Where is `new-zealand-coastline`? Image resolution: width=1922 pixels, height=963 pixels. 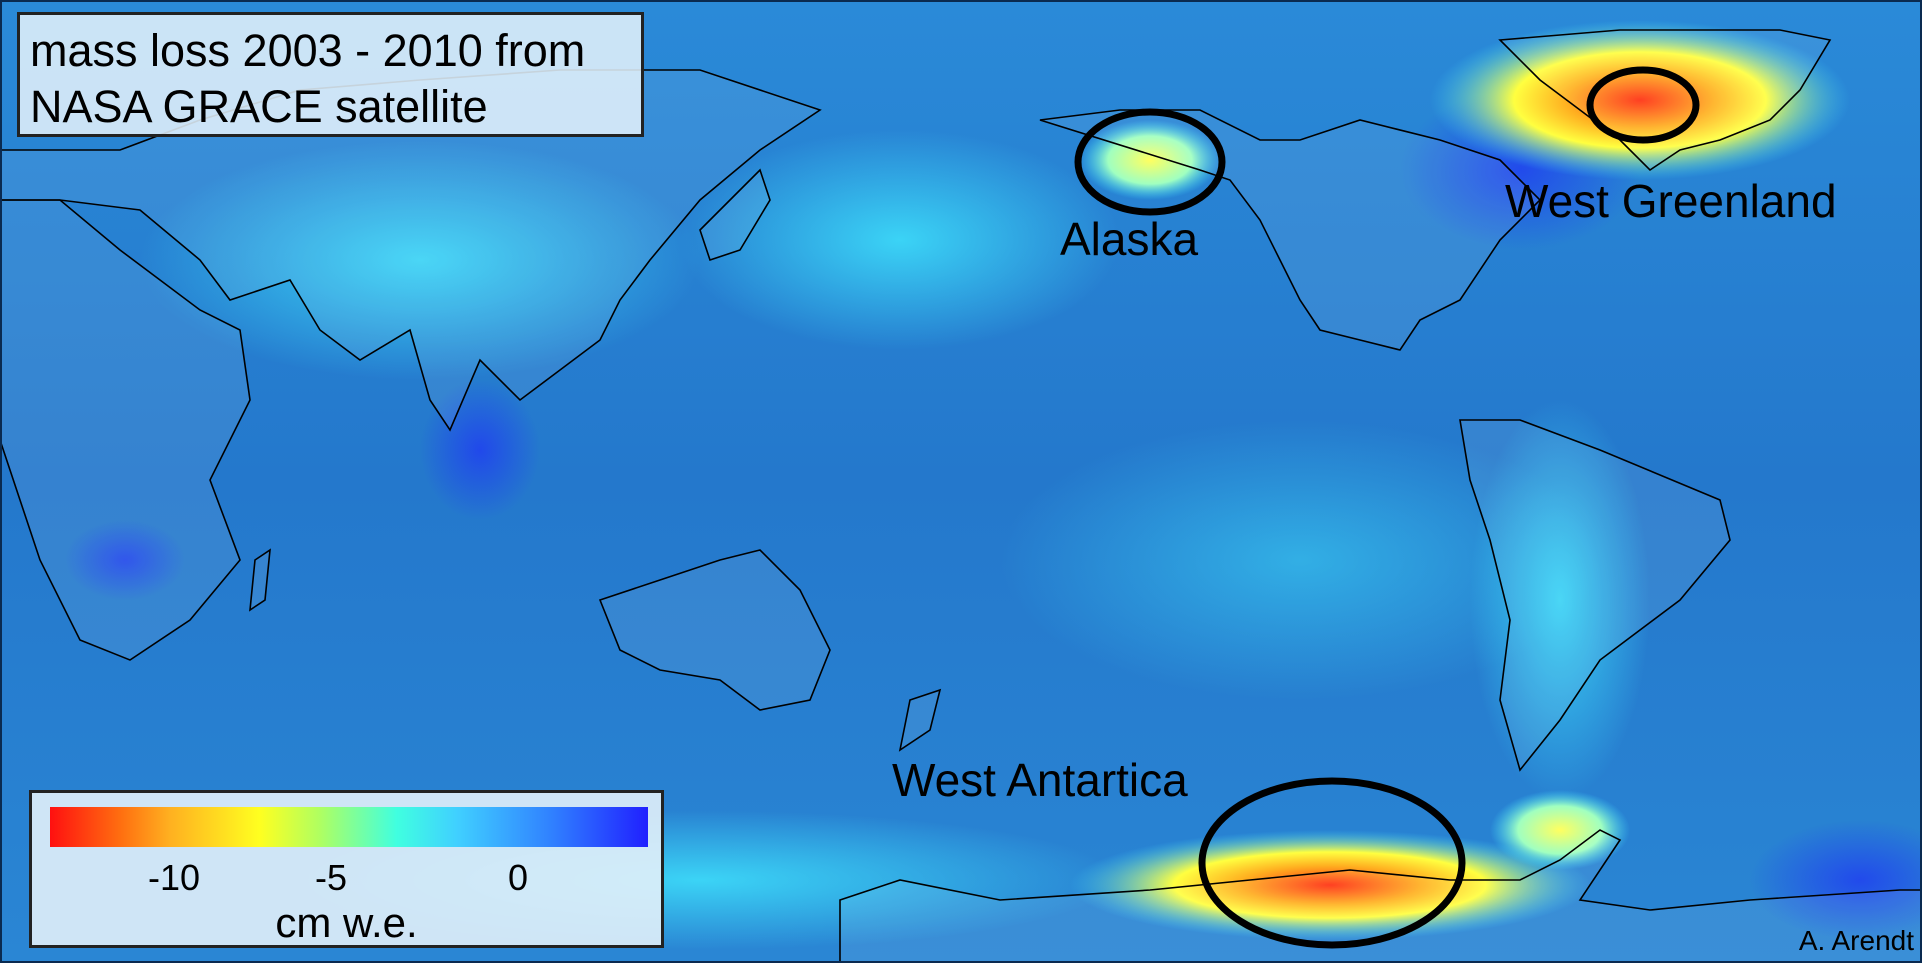 new-zealand-coastline is located at coordinates (920, 720).